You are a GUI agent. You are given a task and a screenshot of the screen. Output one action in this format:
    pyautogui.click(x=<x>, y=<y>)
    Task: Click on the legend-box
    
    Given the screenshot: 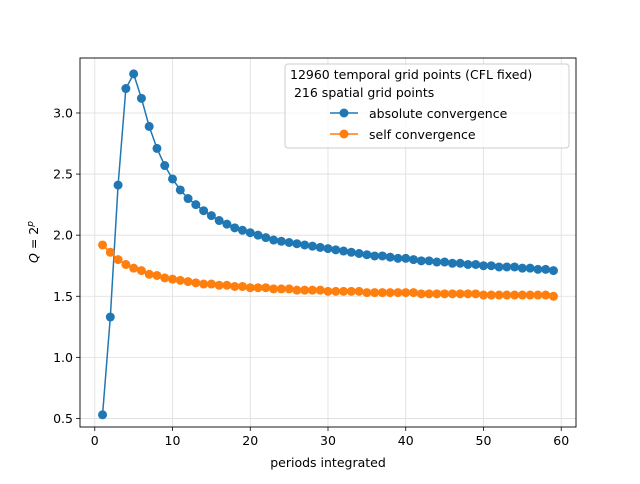 What is the action you would take?
    pyautogui.click(x=427, y=106)
    